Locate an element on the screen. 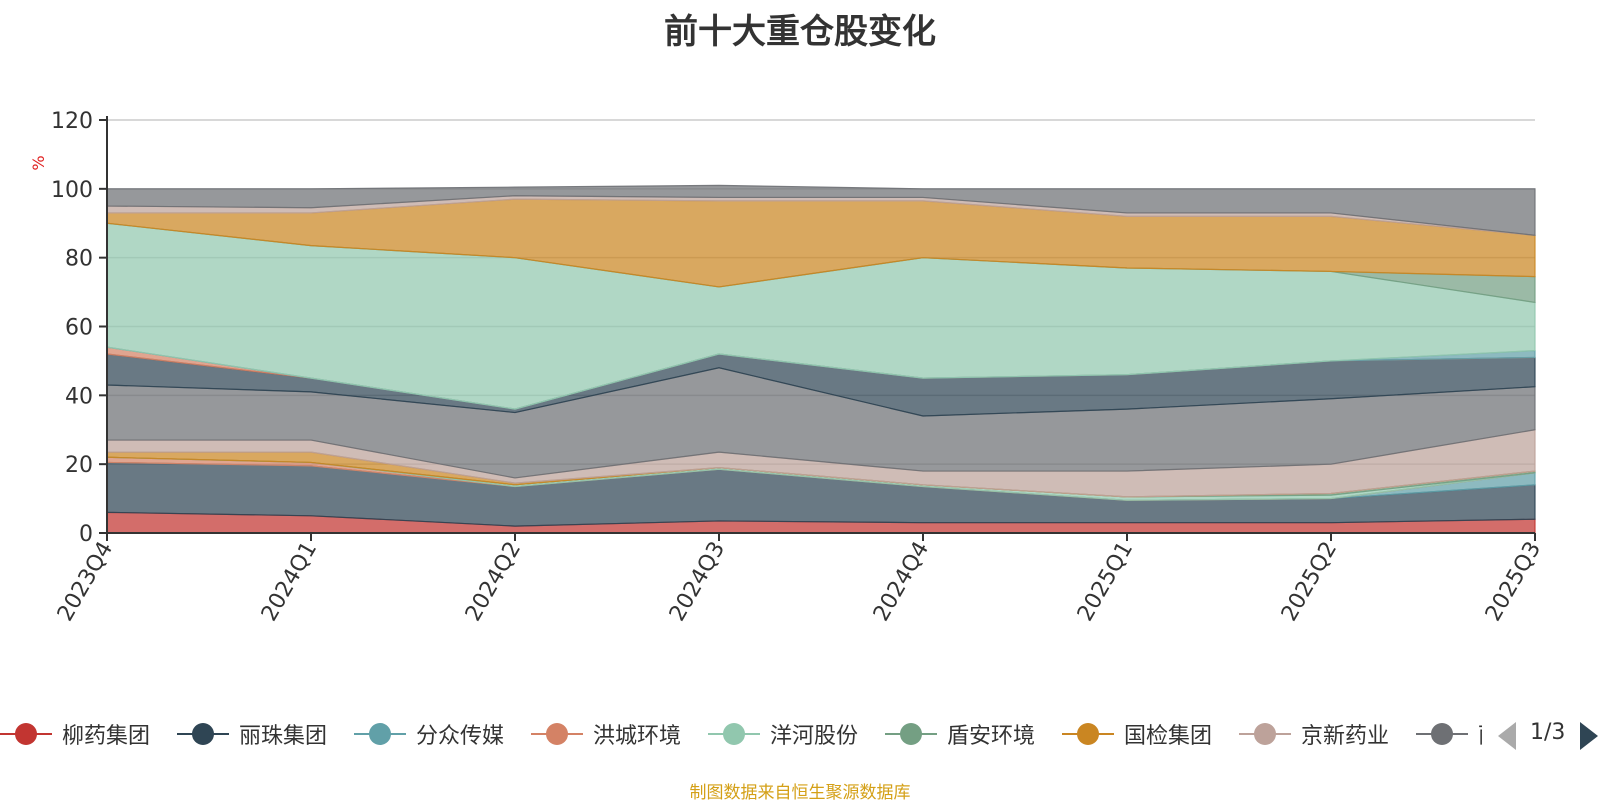 The image size is (1600, 803). legend-item: 分众传媒 is located at coordinates (429, 734).